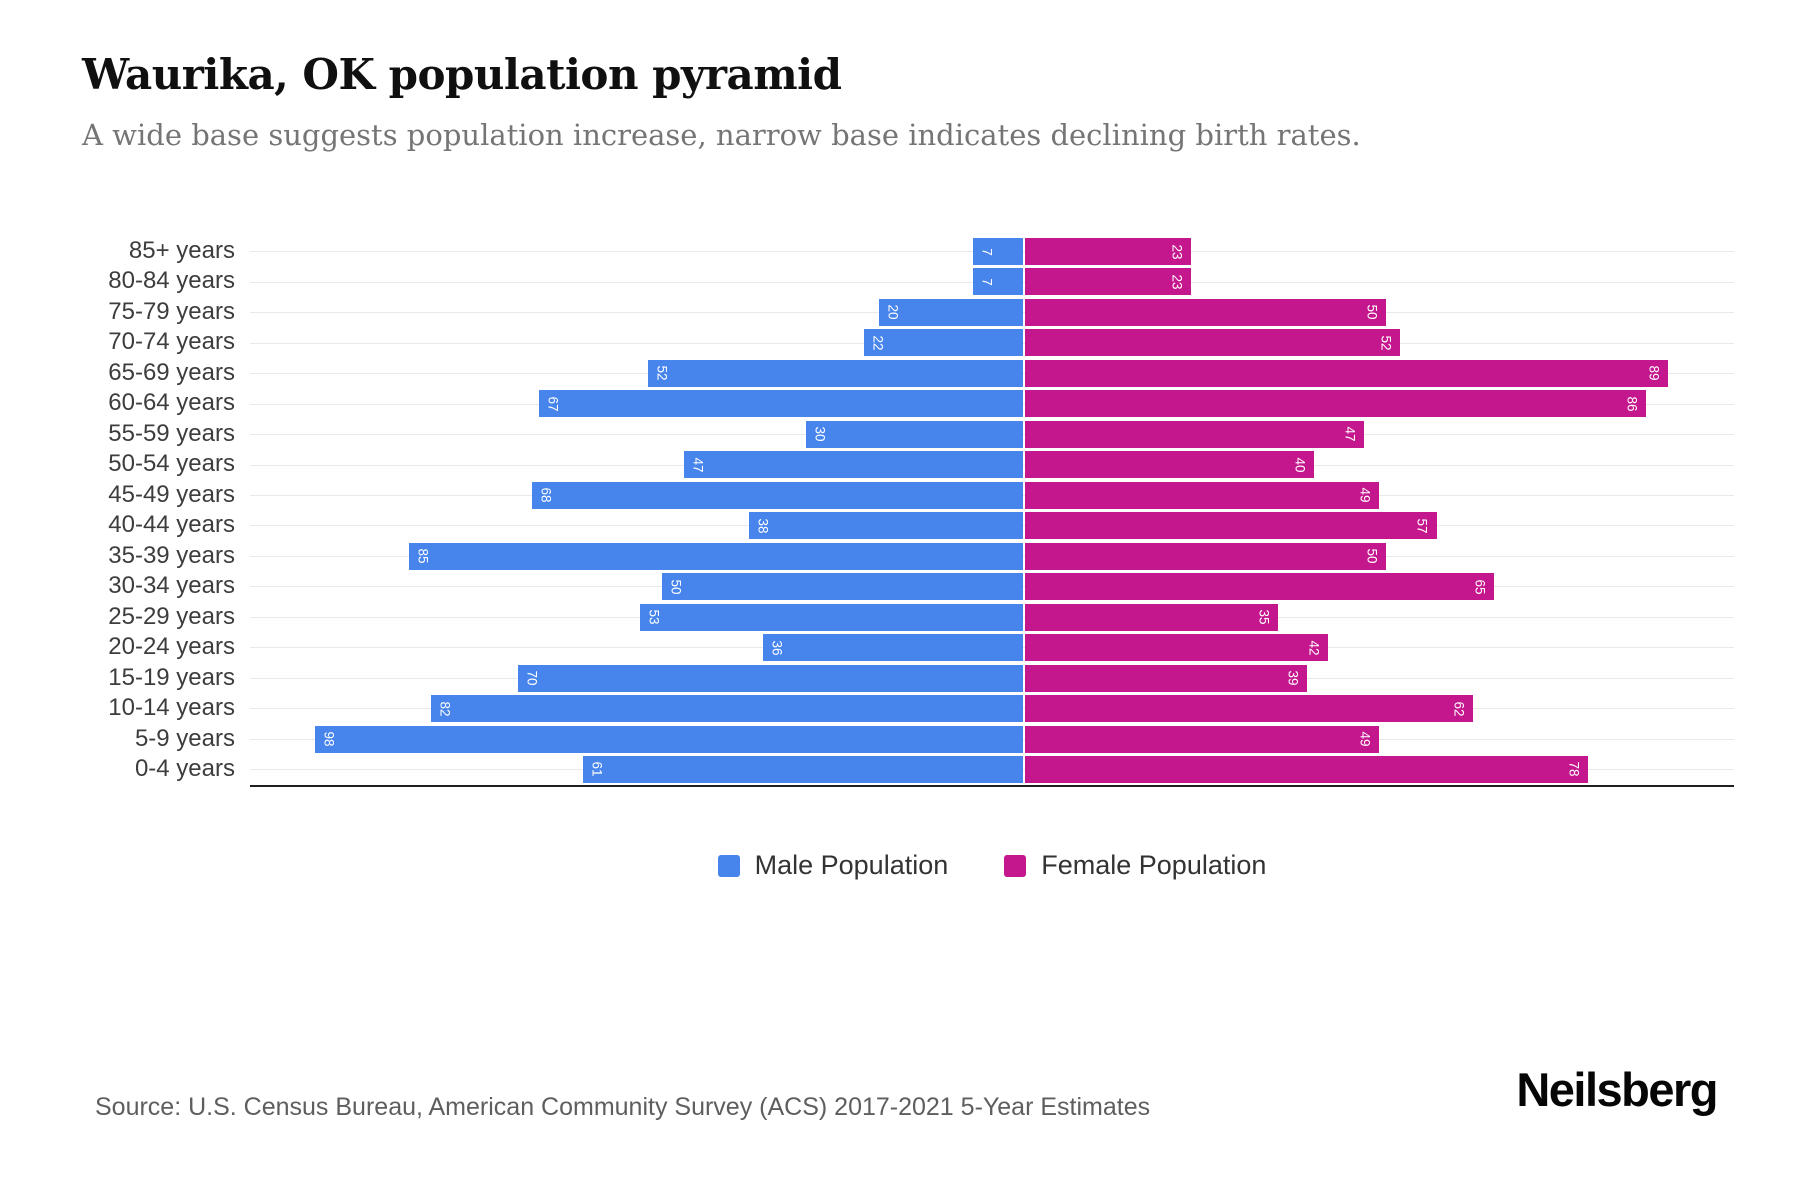 Image resolution: width=1800 pixels, height=1200 pixels. I want to click on male-bar-value: 82, so click(445, 709).